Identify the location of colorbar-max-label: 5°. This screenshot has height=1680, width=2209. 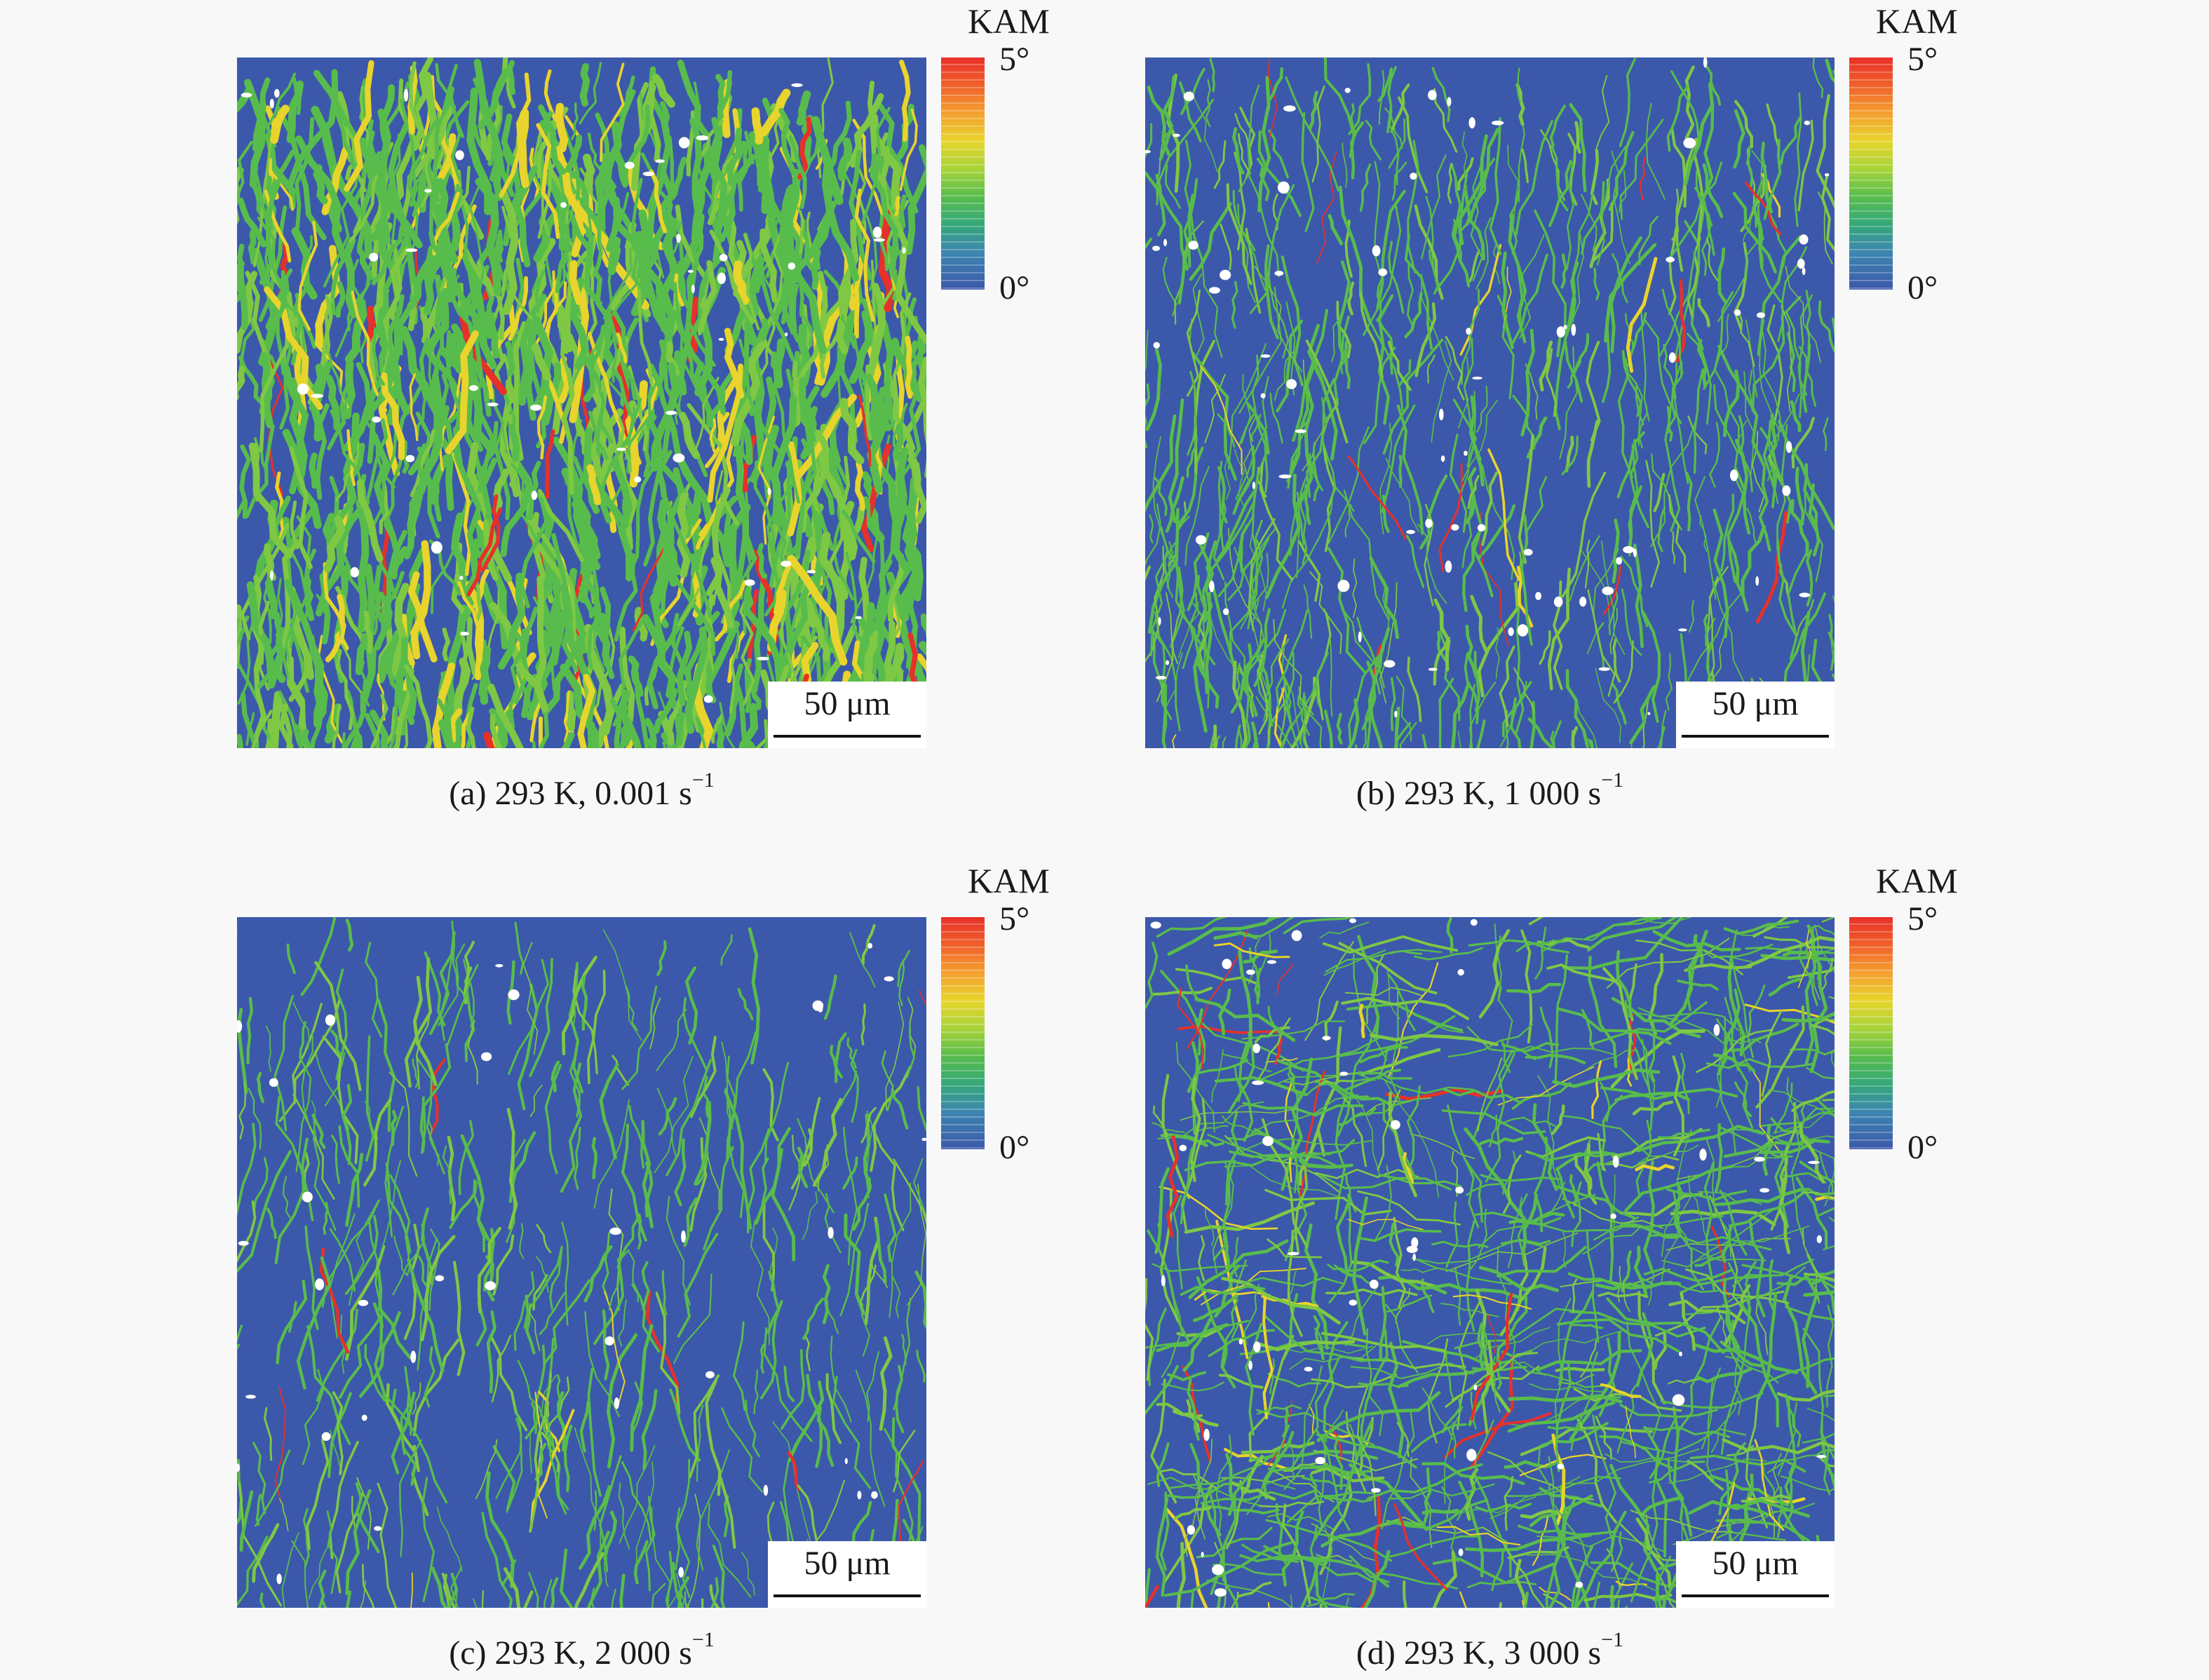
(1922, 59).